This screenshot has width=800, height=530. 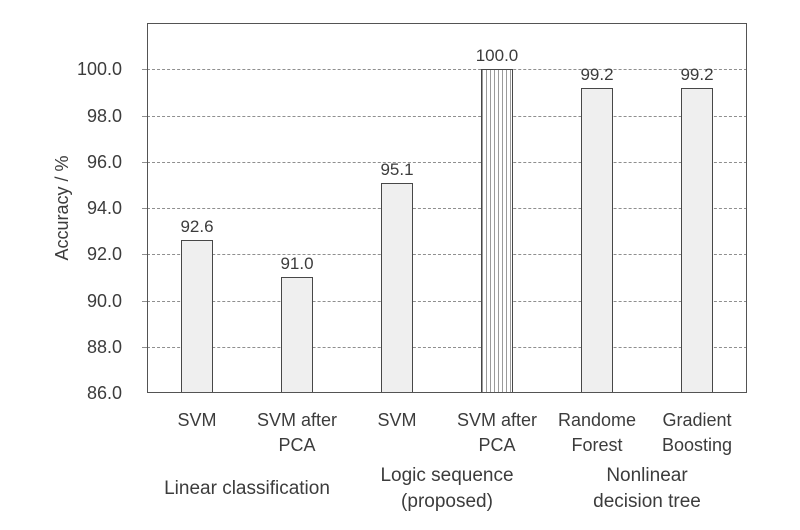 What do you see at coordinates (697, 420) in the screenshot?
I see `category-label-line: Gradient` at bounding box center [697, 420].